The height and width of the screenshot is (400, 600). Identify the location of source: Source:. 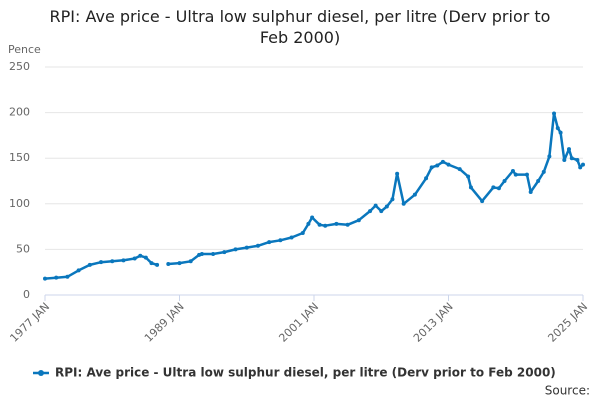
(567, 391).